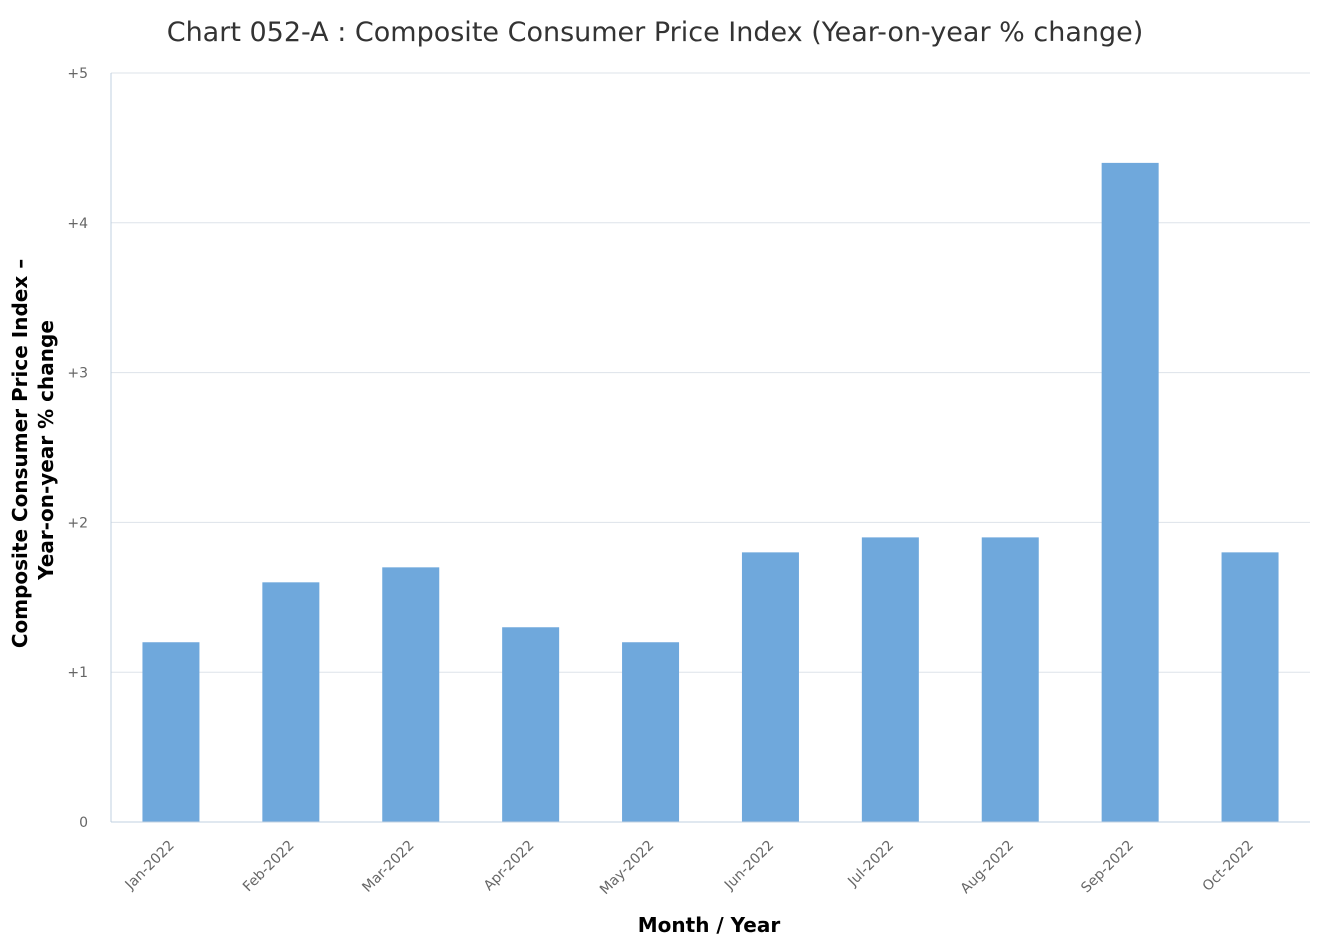 The width and height of the screenshot is (1330, 951). I want to click on x-axis-label: Month / Year, so click(709, 925).